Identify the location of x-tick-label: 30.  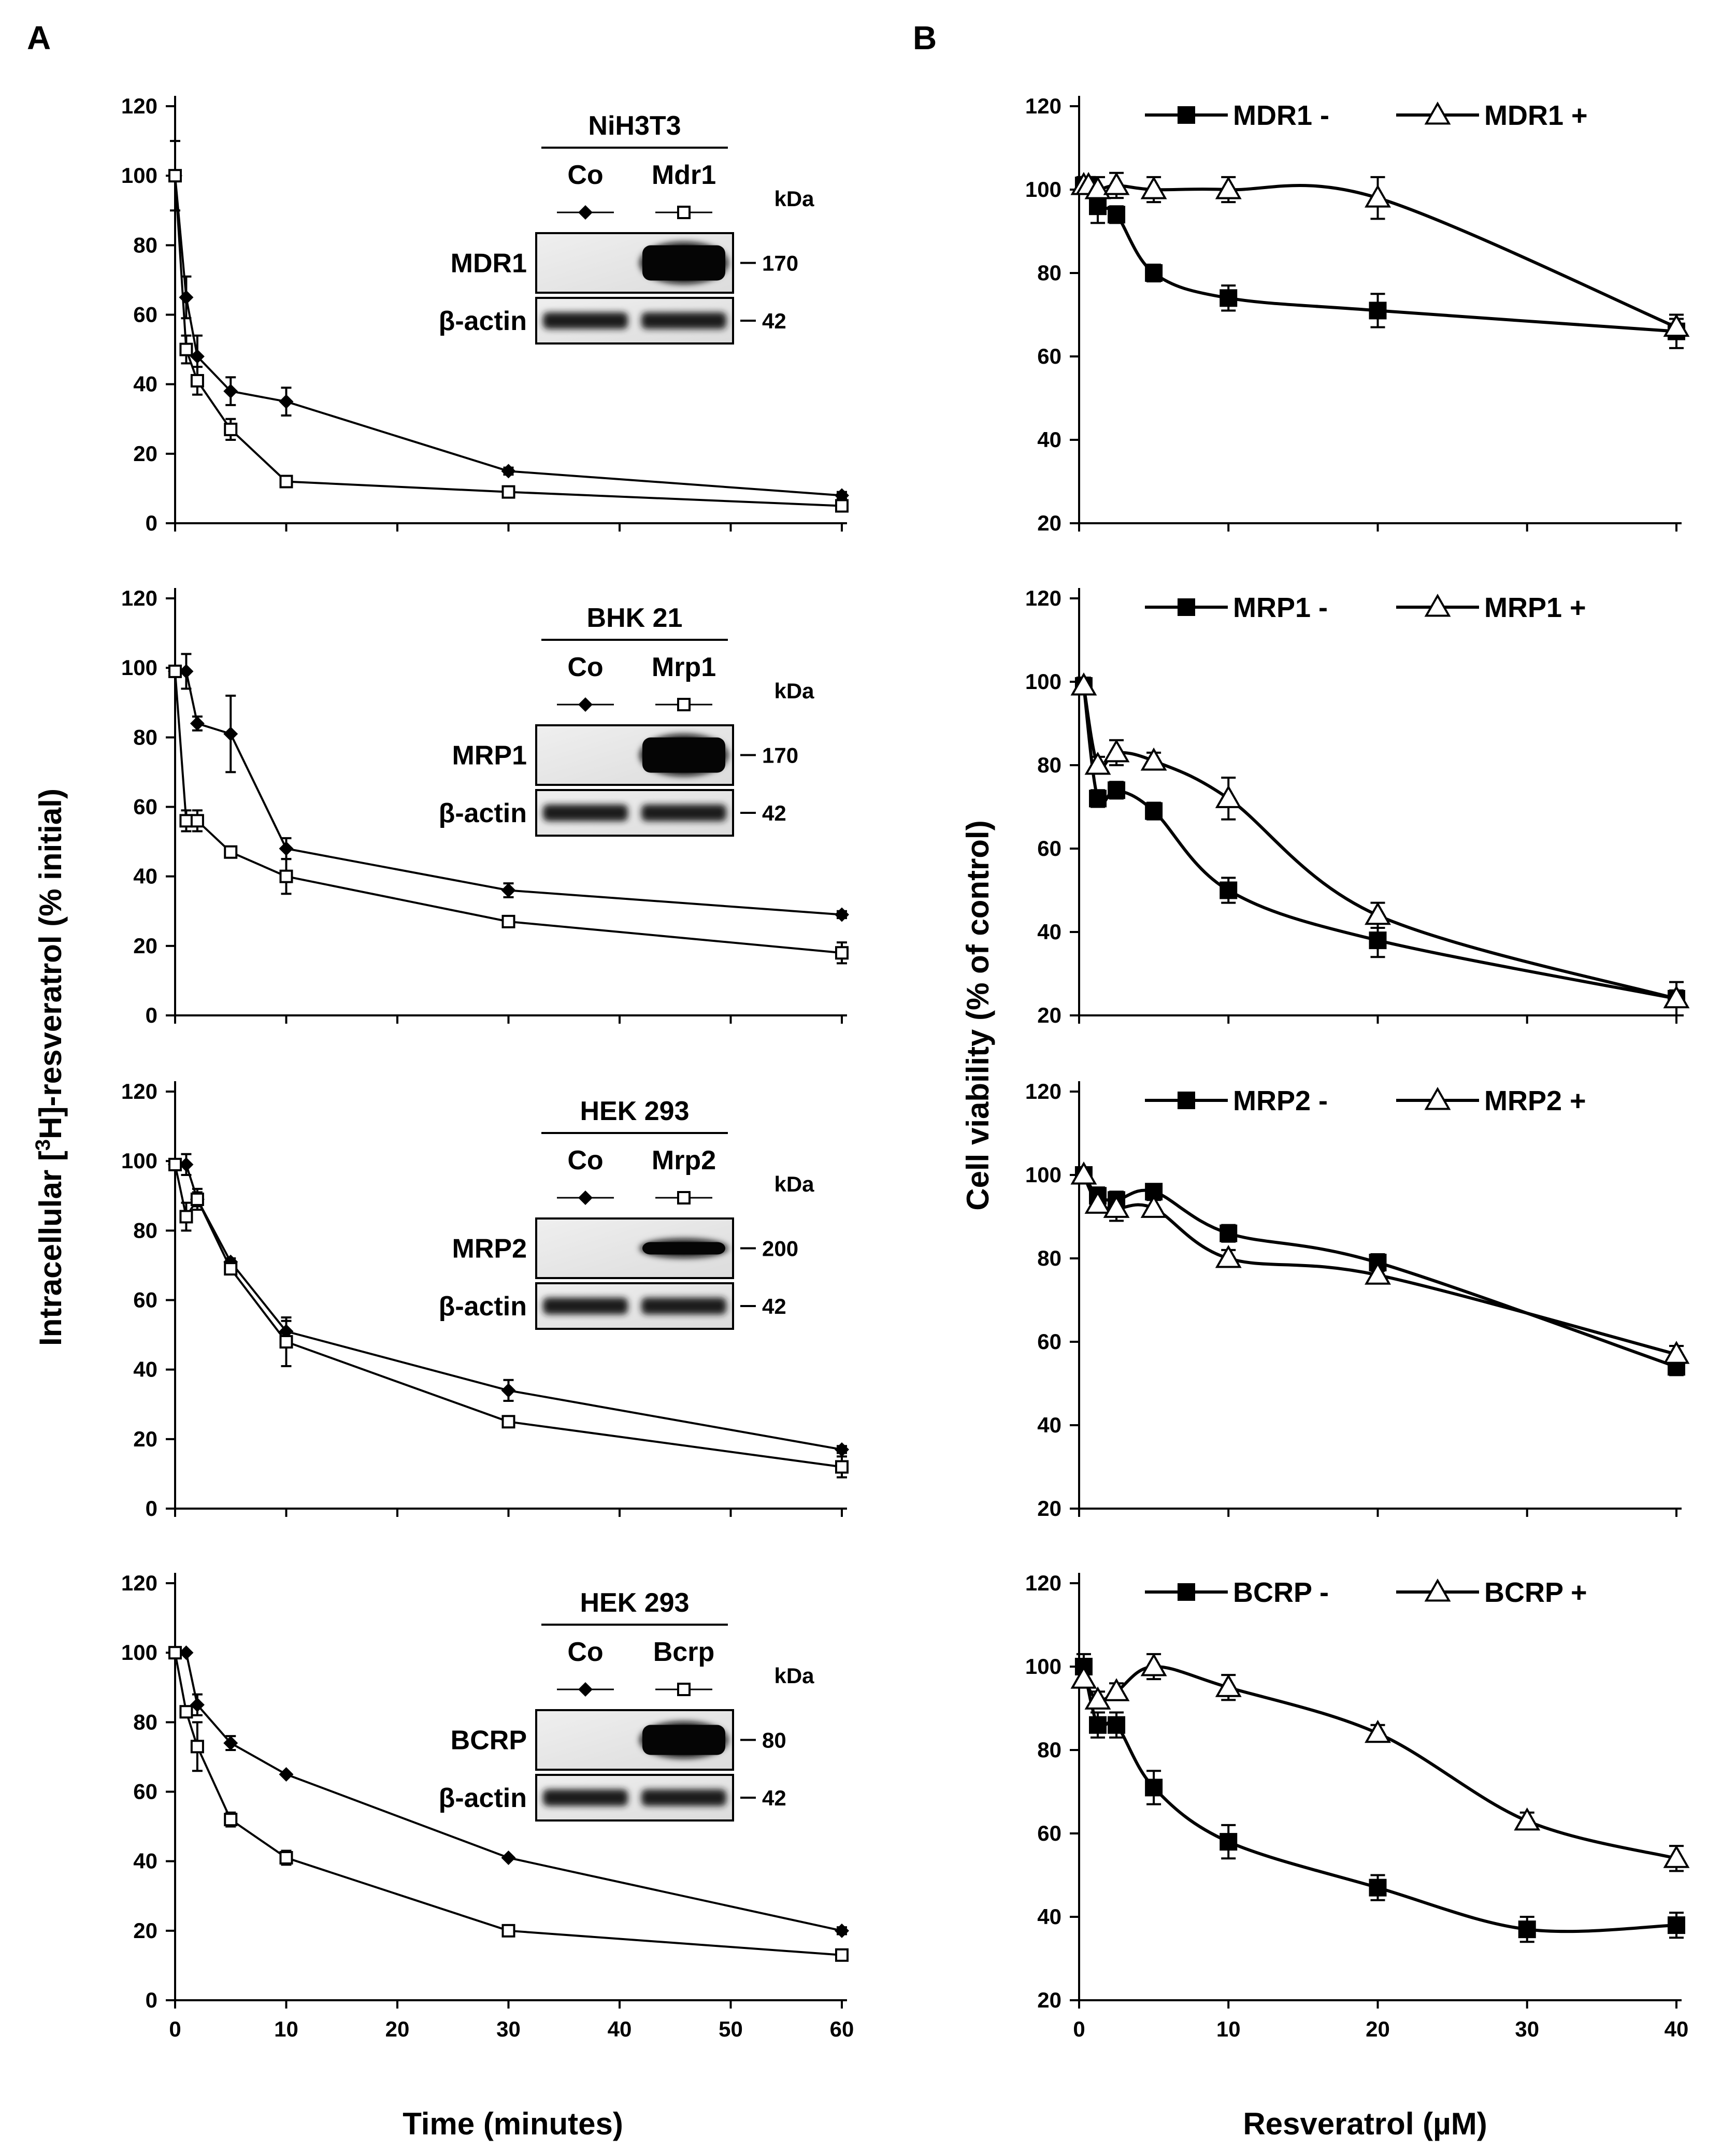
(508, 2029).